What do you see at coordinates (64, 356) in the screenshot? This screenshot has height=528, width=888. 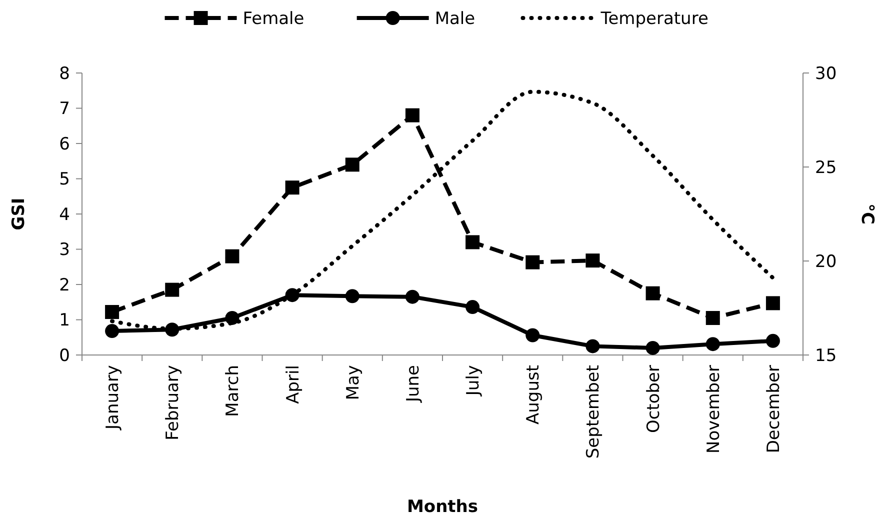 I see `y-tick-label: 0` at bounding box center [64, 356].